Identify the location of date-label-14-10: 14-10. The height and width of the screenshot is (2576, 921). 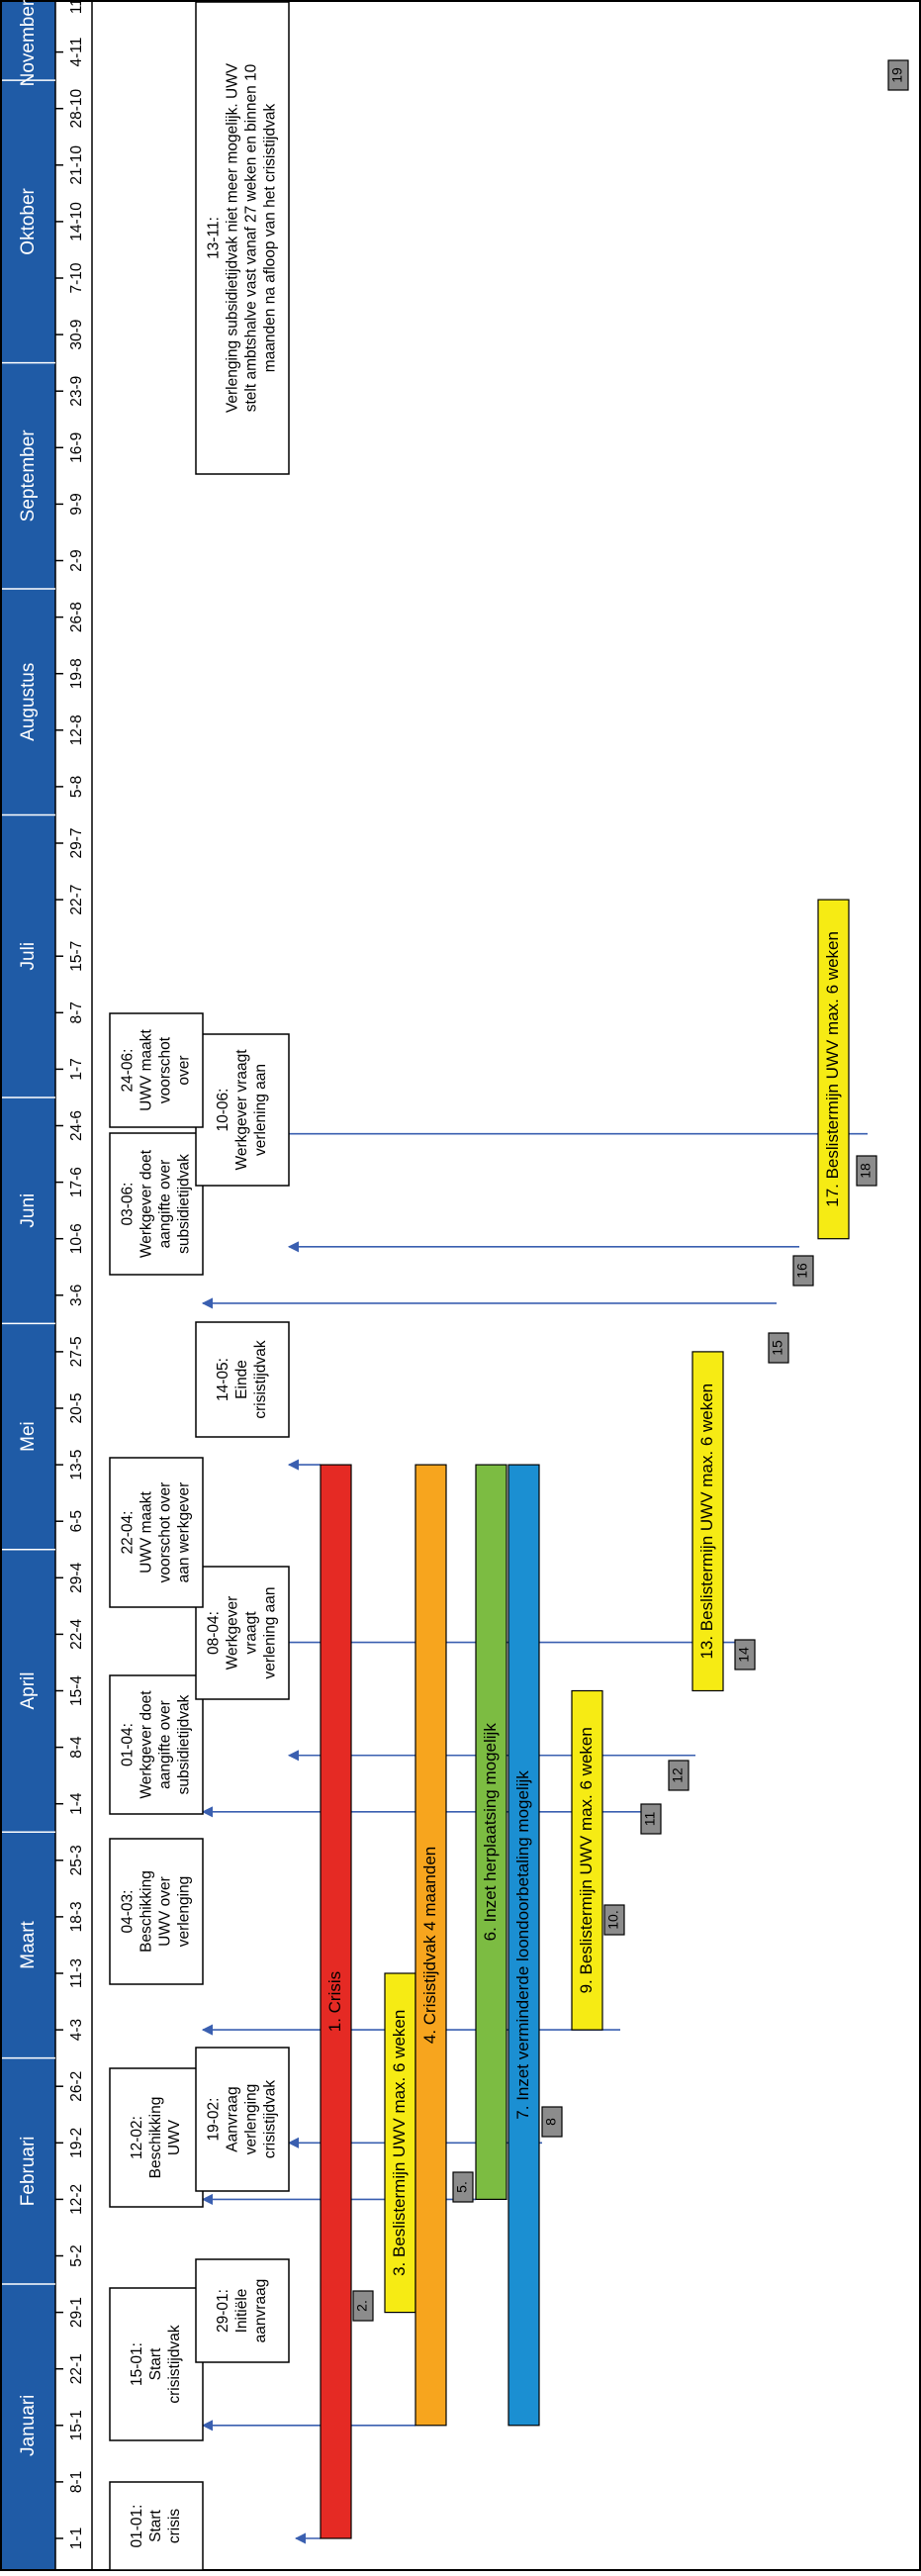
(76, 221).